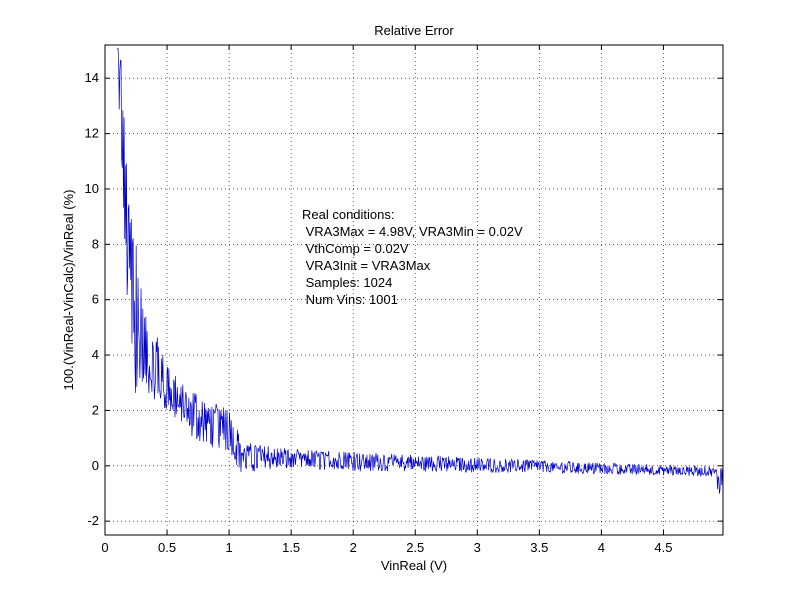 This screenshot has height=600, width=800. I want to click on y-tick-label: 6, so click(95, 299).